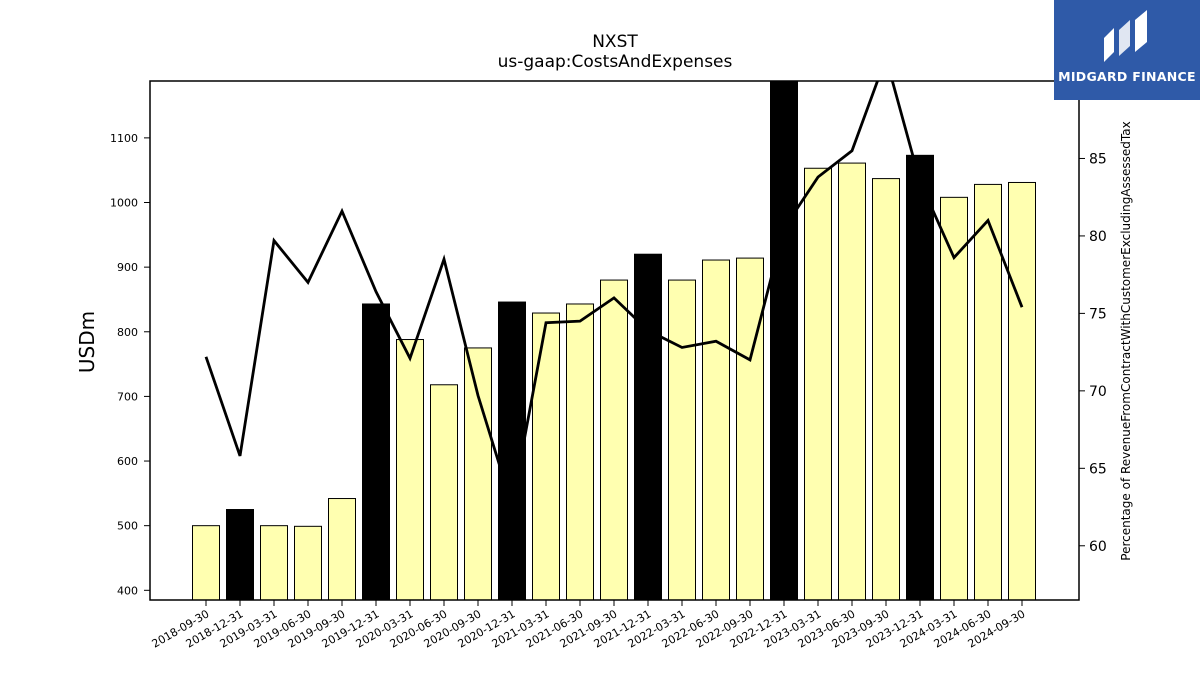  Describe the element at coordinates (615, 42) in the screenshot. I see `chart-title: NXST` at that location.